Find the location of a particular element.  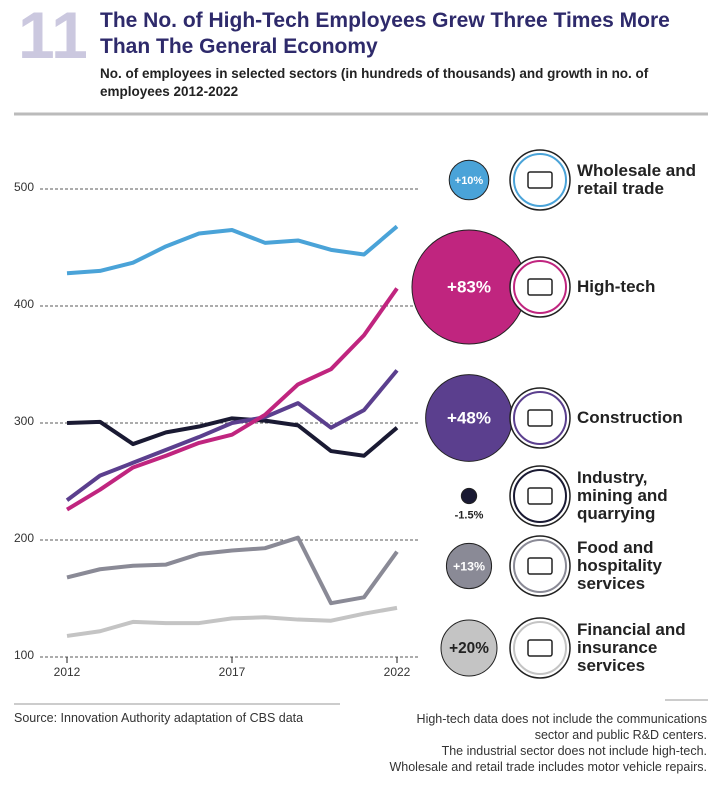

x-tick-label: 2012 is located at coordinates (67, 672).